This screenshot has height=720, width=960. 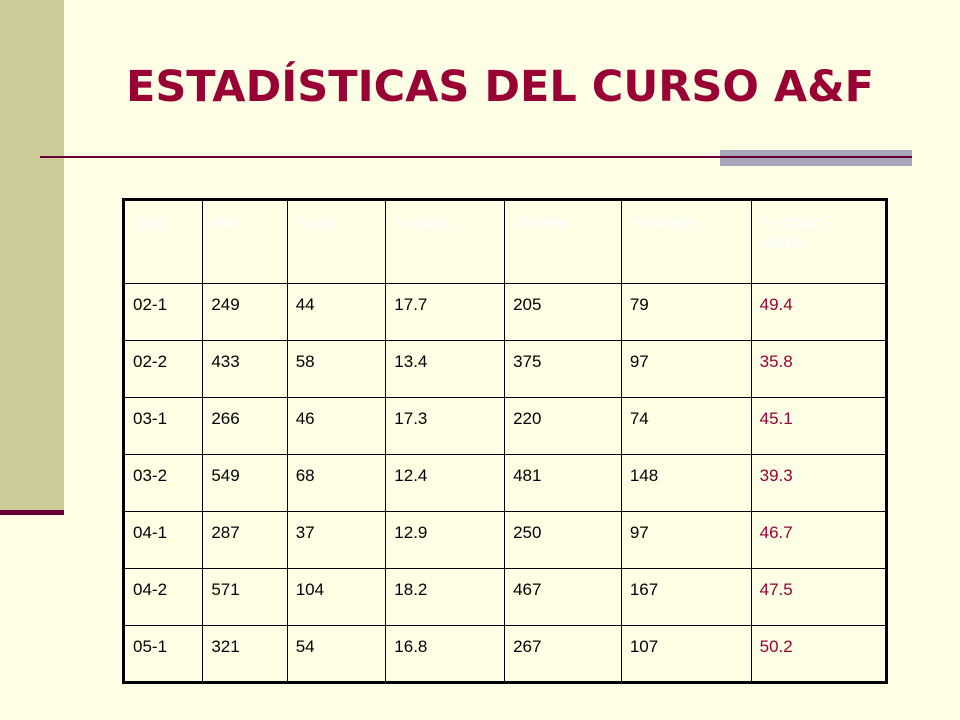 I want to click on cell-canc: 54, so click(x=336, y=654).